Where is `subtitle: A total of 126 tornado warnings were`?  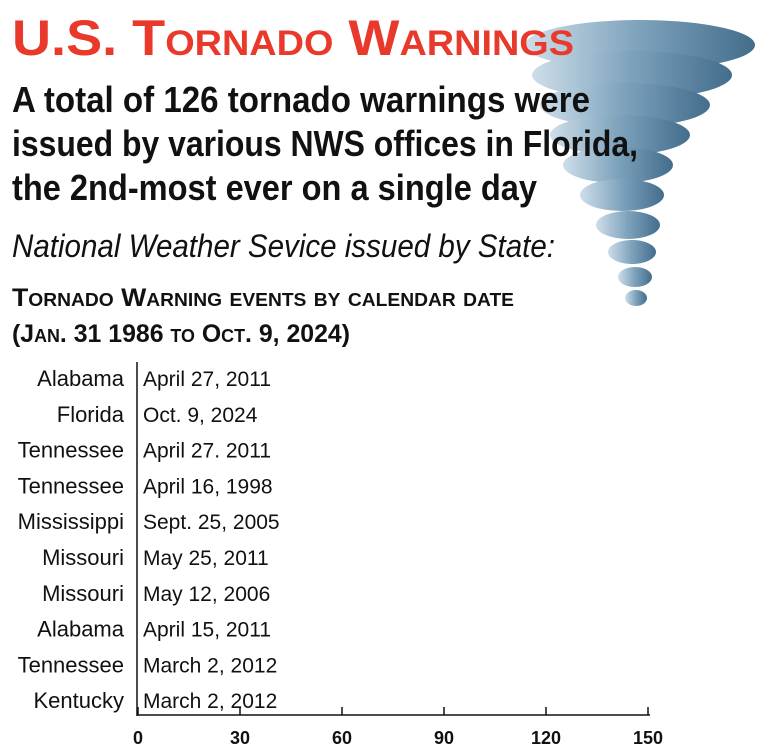 subtitle: A total of 126 tornado warnings were is located at coordinates (301, 99).